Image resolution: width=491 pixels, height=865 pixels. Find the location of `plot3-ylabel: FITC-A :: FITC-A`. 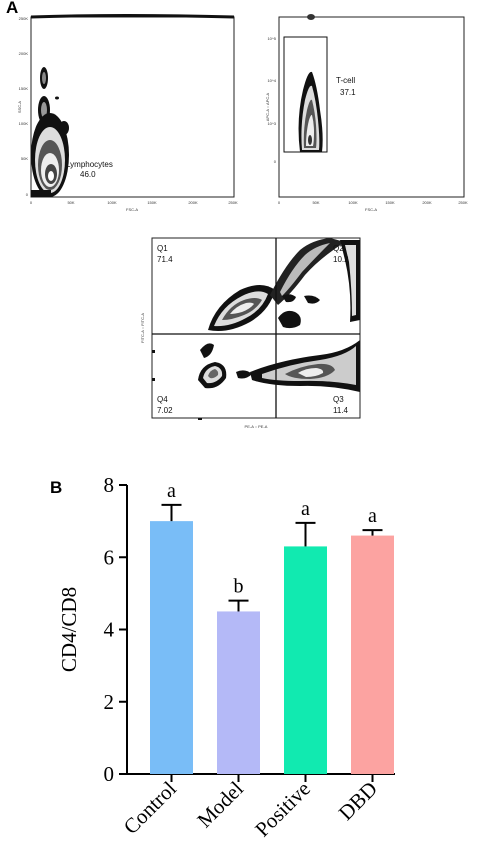

plot3-ylabel: FITC-A :: FITC-A is located at coordinates (142, 328).